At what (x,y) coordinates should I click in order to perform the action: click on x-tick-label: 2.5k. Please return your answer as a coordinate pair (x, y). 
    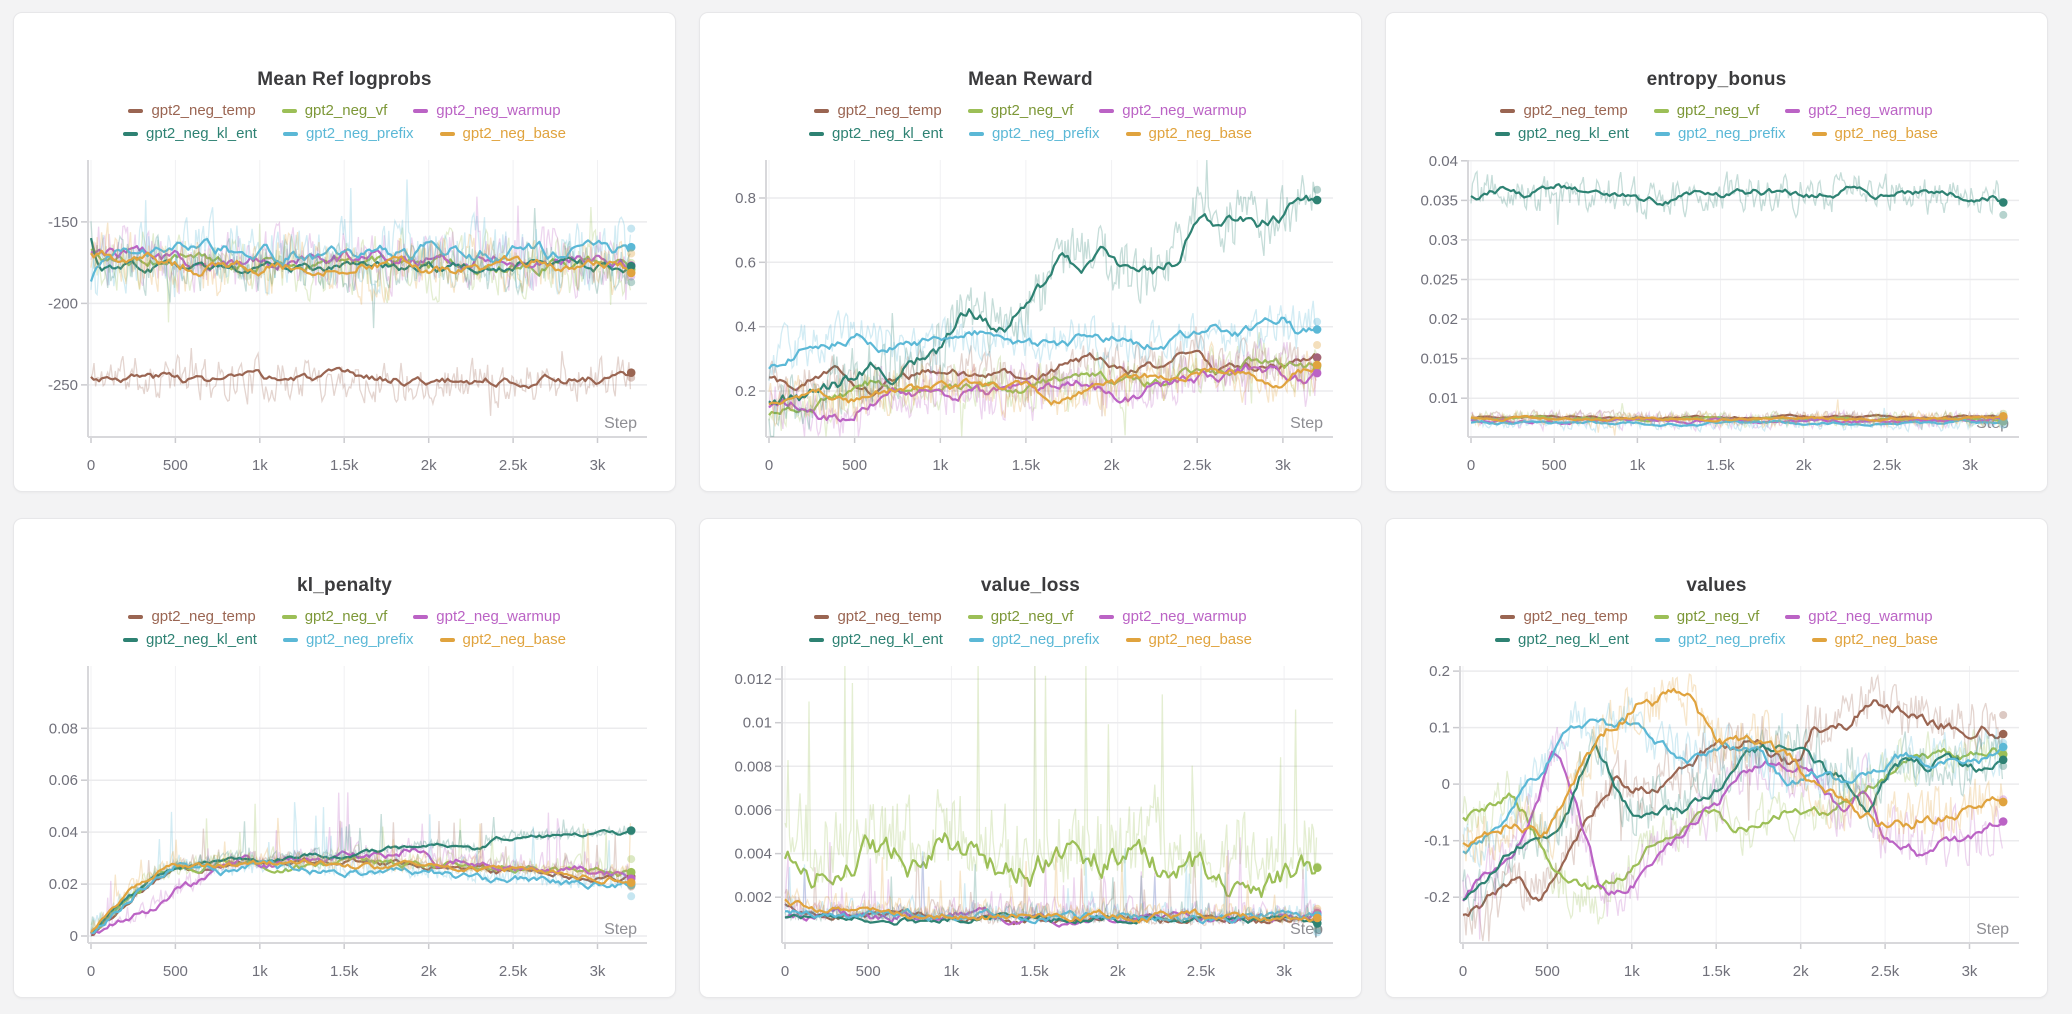
    Looking at the image, I should click on (1887, 465).